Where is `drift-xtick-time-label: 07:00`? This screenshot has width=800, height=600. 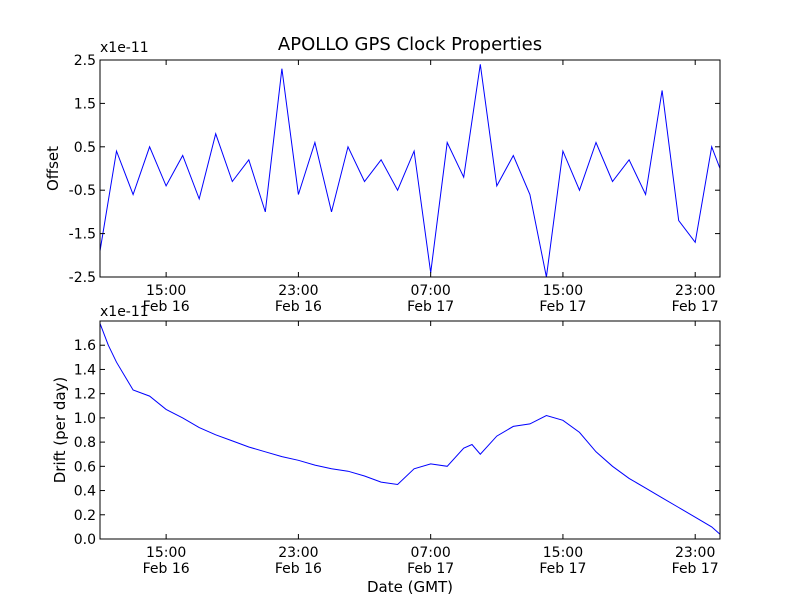 drift-xtick-time-label: 07:00 is located at coordinates (430, 553).